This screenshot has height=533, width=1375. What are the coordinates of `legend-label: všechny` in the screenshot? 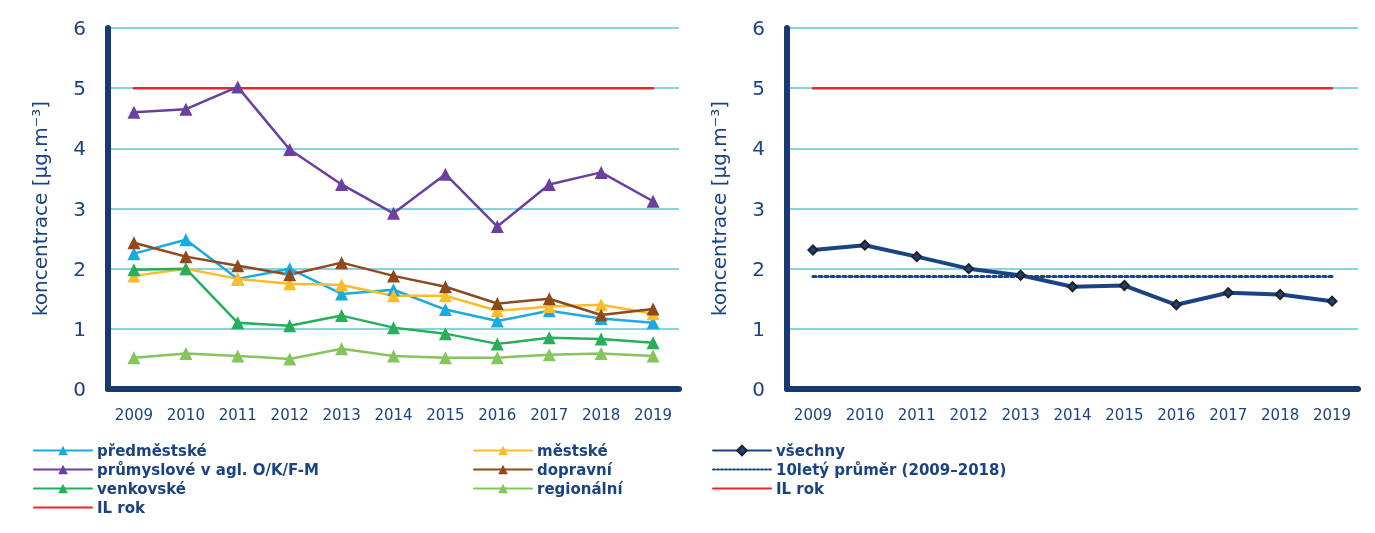 It's located at (811, 450).